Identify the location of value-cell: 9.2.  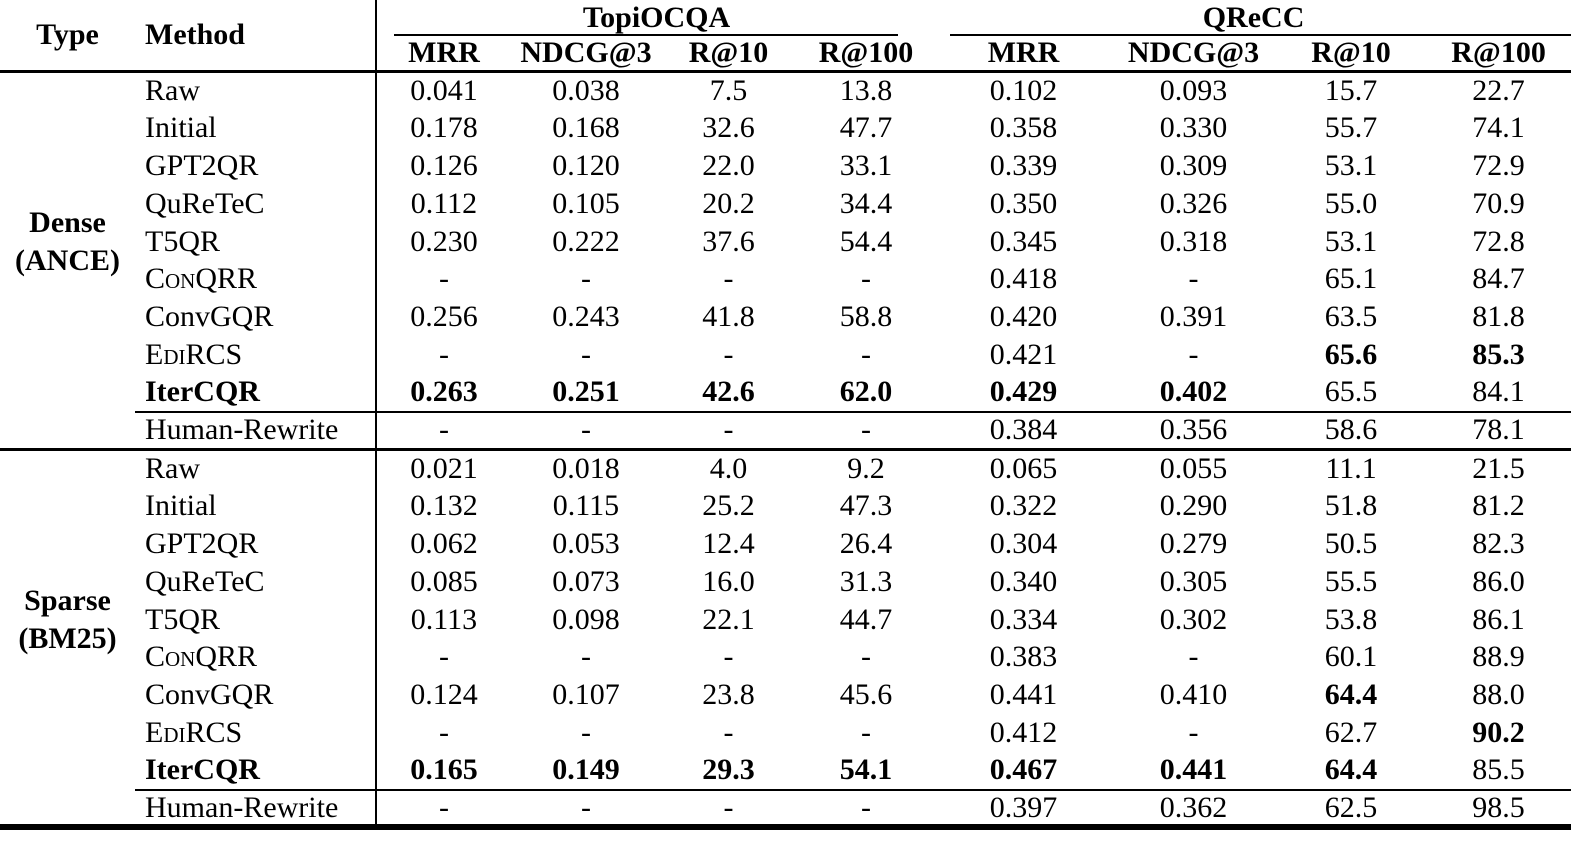
(866, 467).